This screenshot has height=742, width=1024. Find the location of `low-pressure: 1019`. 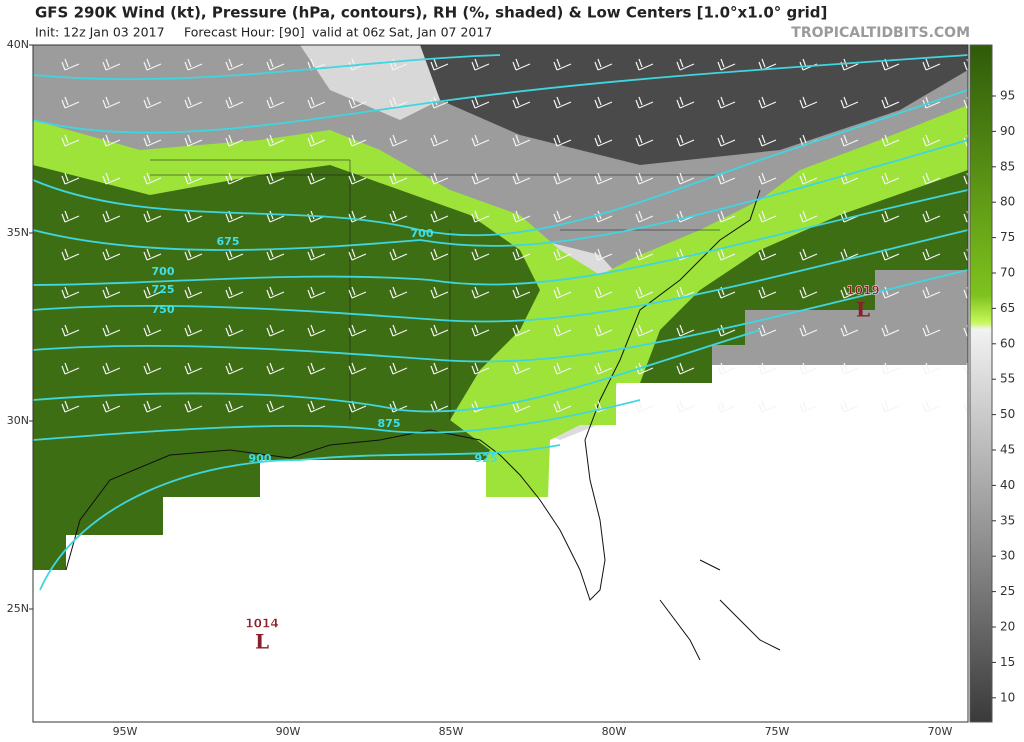

low-pressure: 1019 is located at coordinates (862, 291).